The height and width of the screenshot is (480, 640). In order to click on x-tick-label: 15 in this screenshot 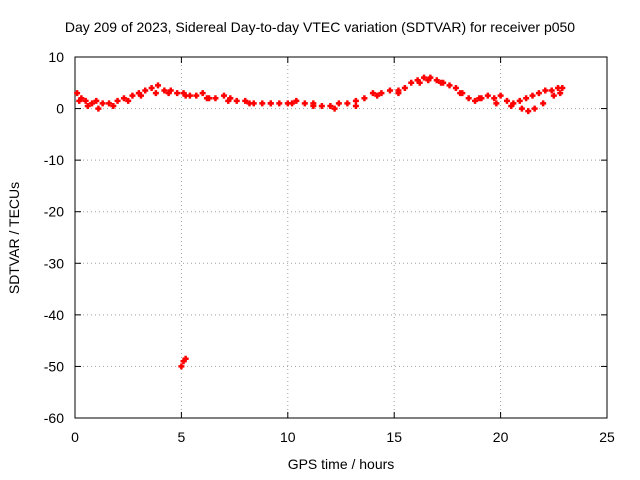, I will do `click(394, 437)`.